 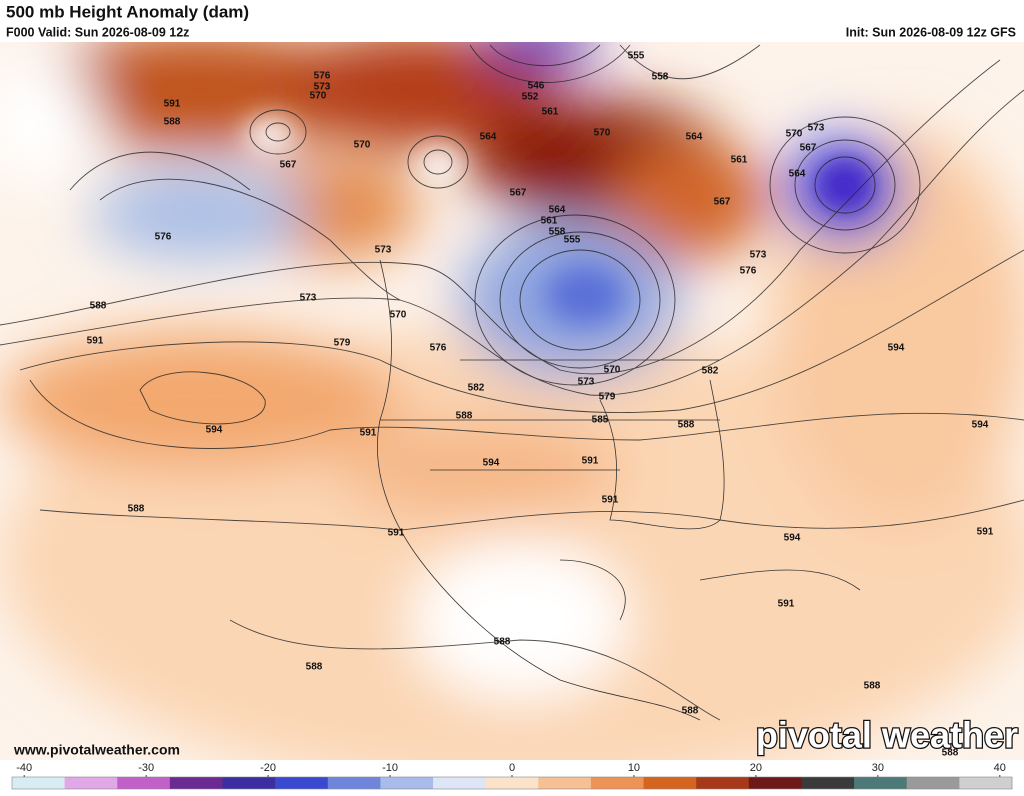 I want to click on contour-label: 546, so click(x=536, y=86).